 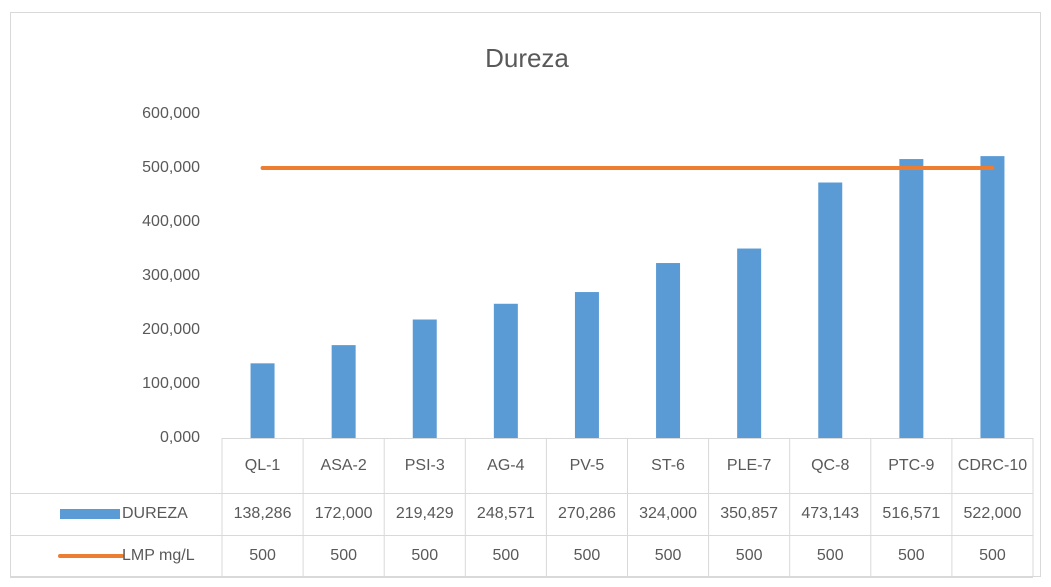 I want to click on data-table-cell: 219,429, so click(x=425, y=513).